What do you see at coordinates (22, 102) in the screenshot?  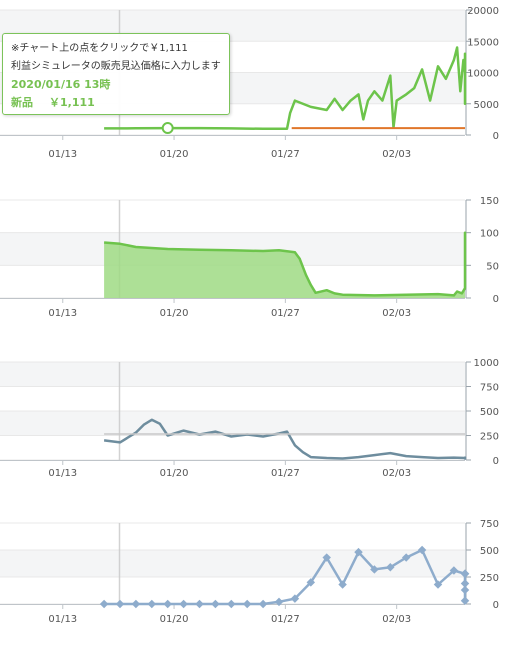 I see `tooltip-series-label: 新品` at bounding box center [22, 102].